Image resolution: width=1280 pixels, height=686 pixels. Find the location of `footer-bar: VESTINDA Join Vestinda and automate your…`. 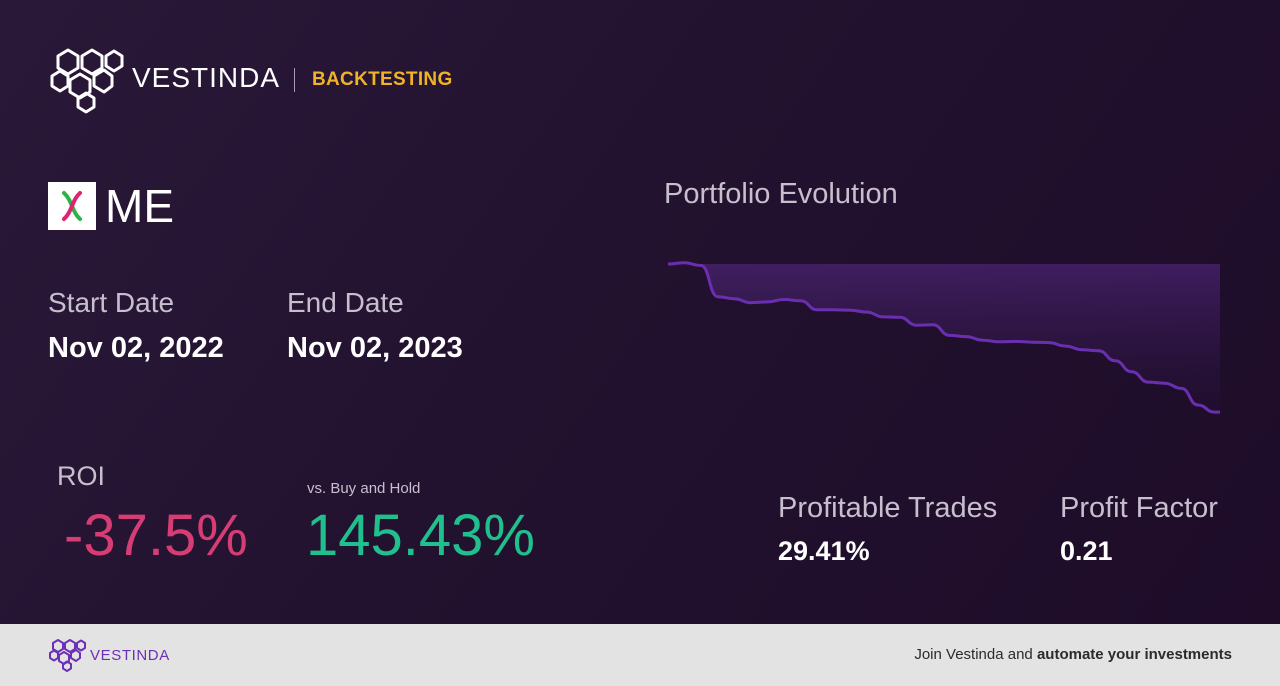

footer-bar: VESTINDA Join Vestinda and automate your… is located at coordinates (640, 655).